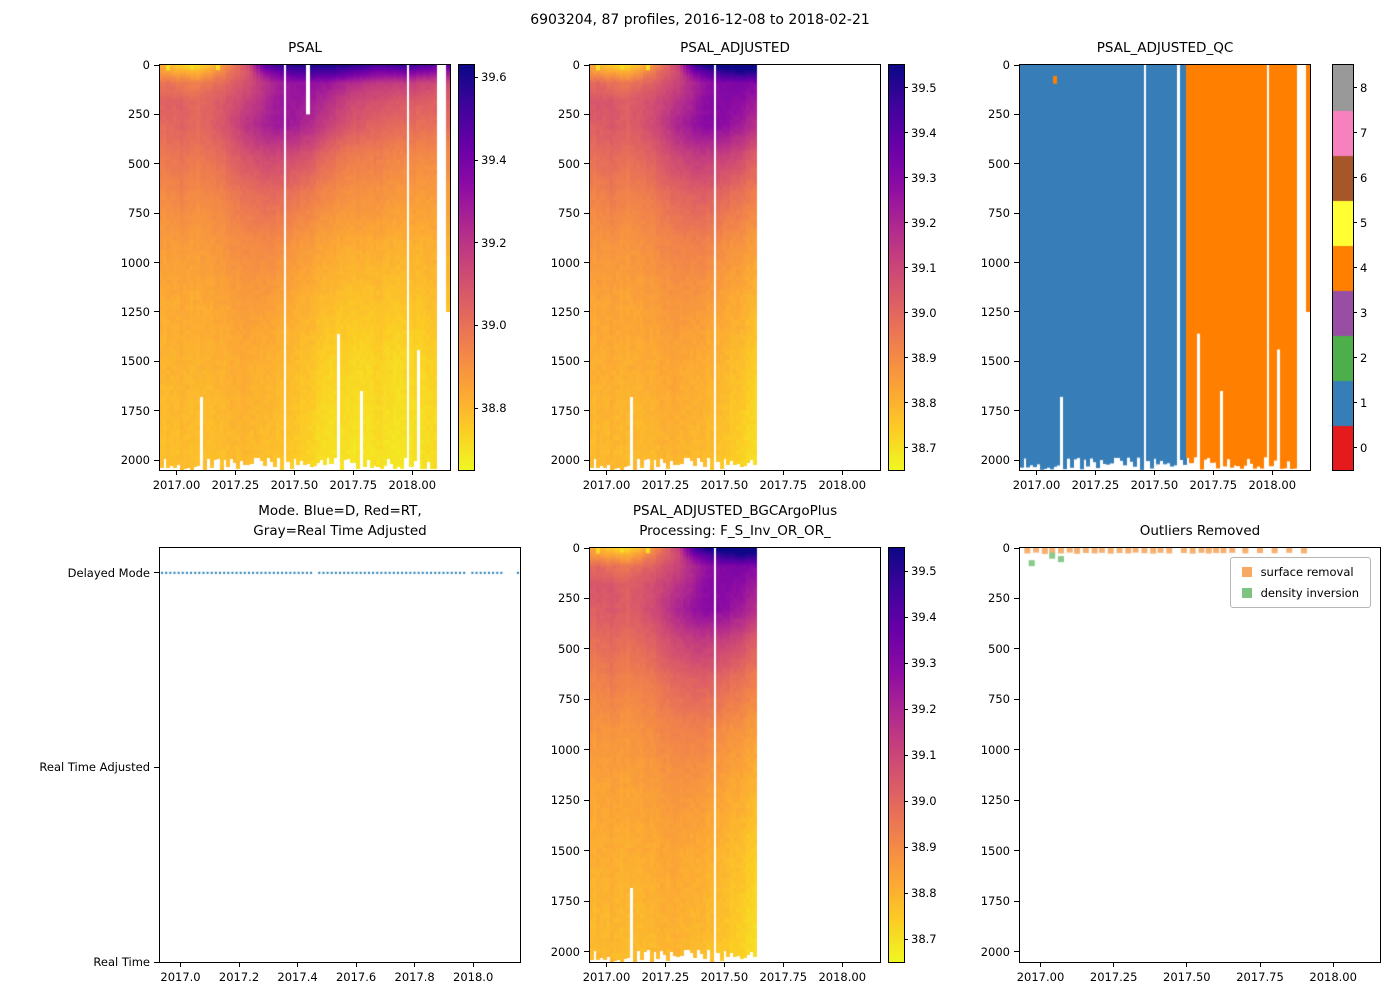 The image size is (1400, 1000). Describe the element at coordinates (924, 177) in the screenshot. I see `colorbar-tick-label: 39.3` at that location.